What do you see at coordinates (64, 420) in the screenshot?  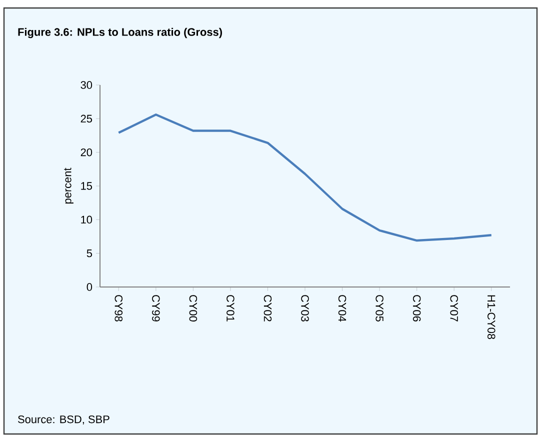 I see `source-note: Source: BSD, SBP` at bounding box center [64, 420].